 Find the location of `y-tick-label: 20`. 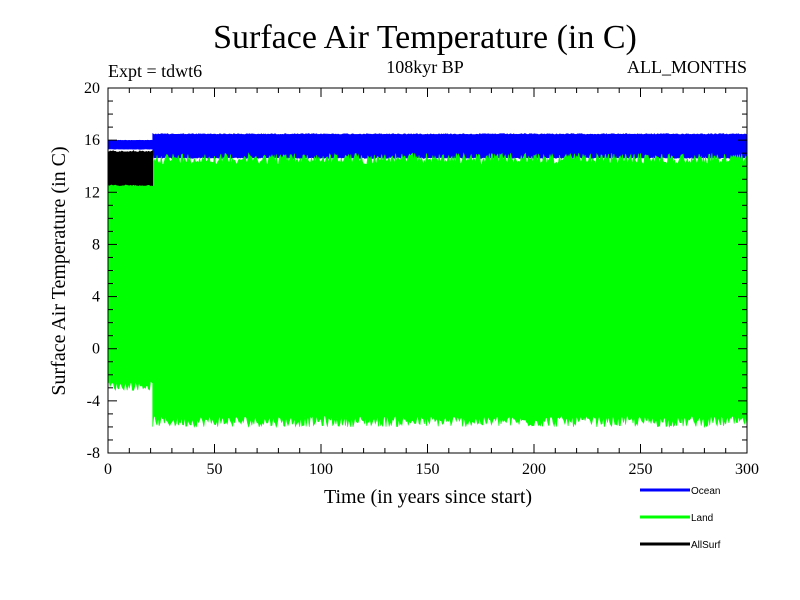

y-tick-label: 20 is located at coordinates (92, 88).